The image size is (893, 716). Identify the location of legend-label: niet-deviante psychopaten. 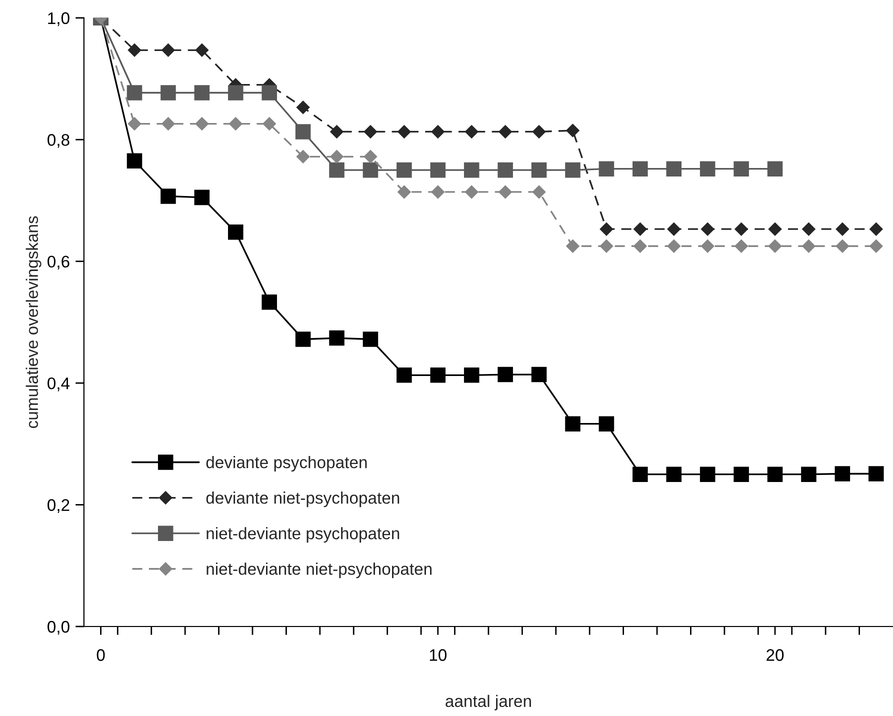
(303, 535).